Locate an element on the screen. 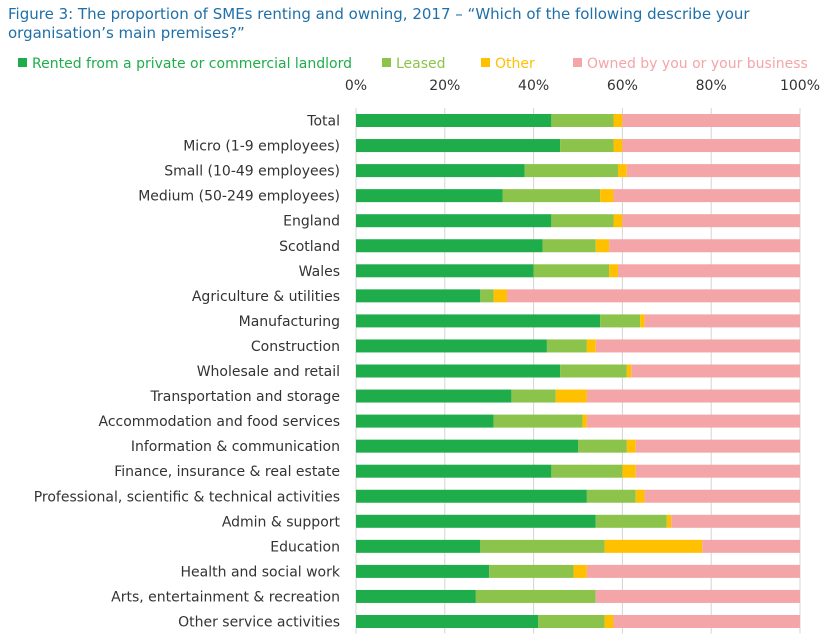 Image resolution: width=824 pixels, height=638 pixels. category-label: Admin & support is located at coordinates (281, 522).